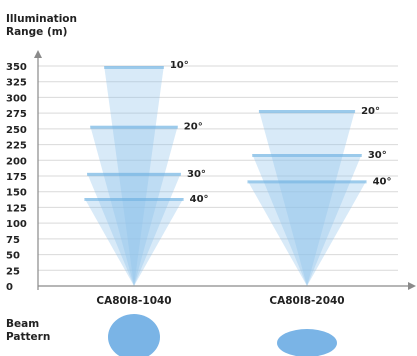  Describe the element at coordinates (9, 287) in the screenshot. I see `y-tick-label: 0` at that location.